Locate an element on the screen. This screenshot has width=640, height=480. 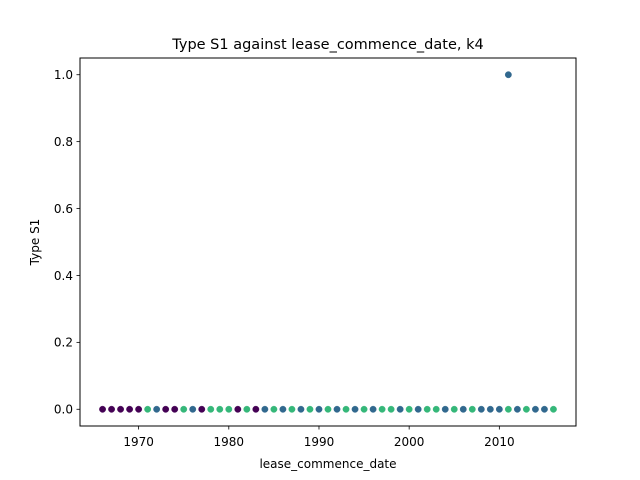
y-tick-label: 0.0 is located at coordinates (63, 410).